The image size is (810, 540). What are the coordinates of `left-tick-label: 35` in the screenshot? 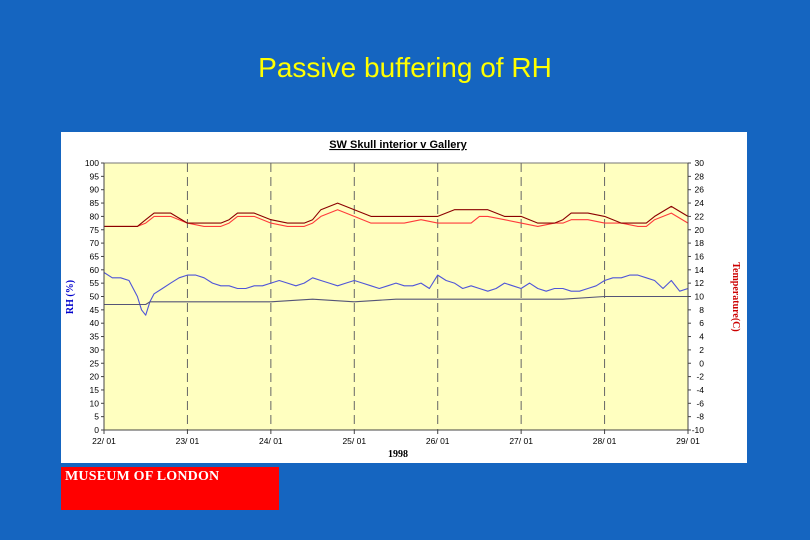 It's located at (95, 337).